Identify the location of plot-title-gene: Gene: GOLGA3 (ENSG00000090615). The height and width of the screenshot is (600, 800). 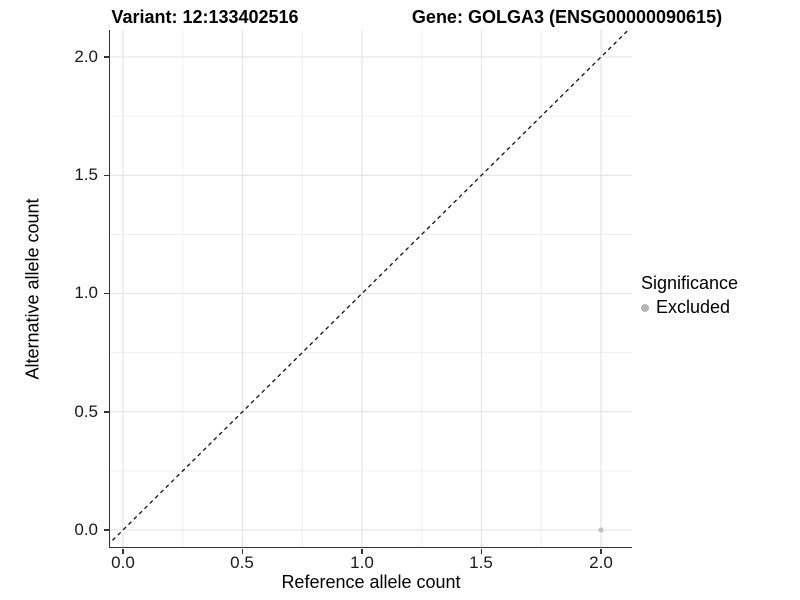
(567, 17).